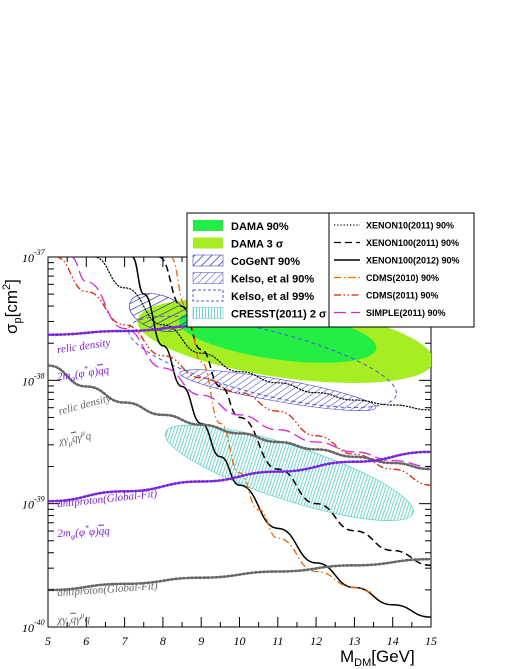  Describe the element at coordinates (257, 245) in the screenshot. I see `legend-label: DAMA 3 σ` at that location.